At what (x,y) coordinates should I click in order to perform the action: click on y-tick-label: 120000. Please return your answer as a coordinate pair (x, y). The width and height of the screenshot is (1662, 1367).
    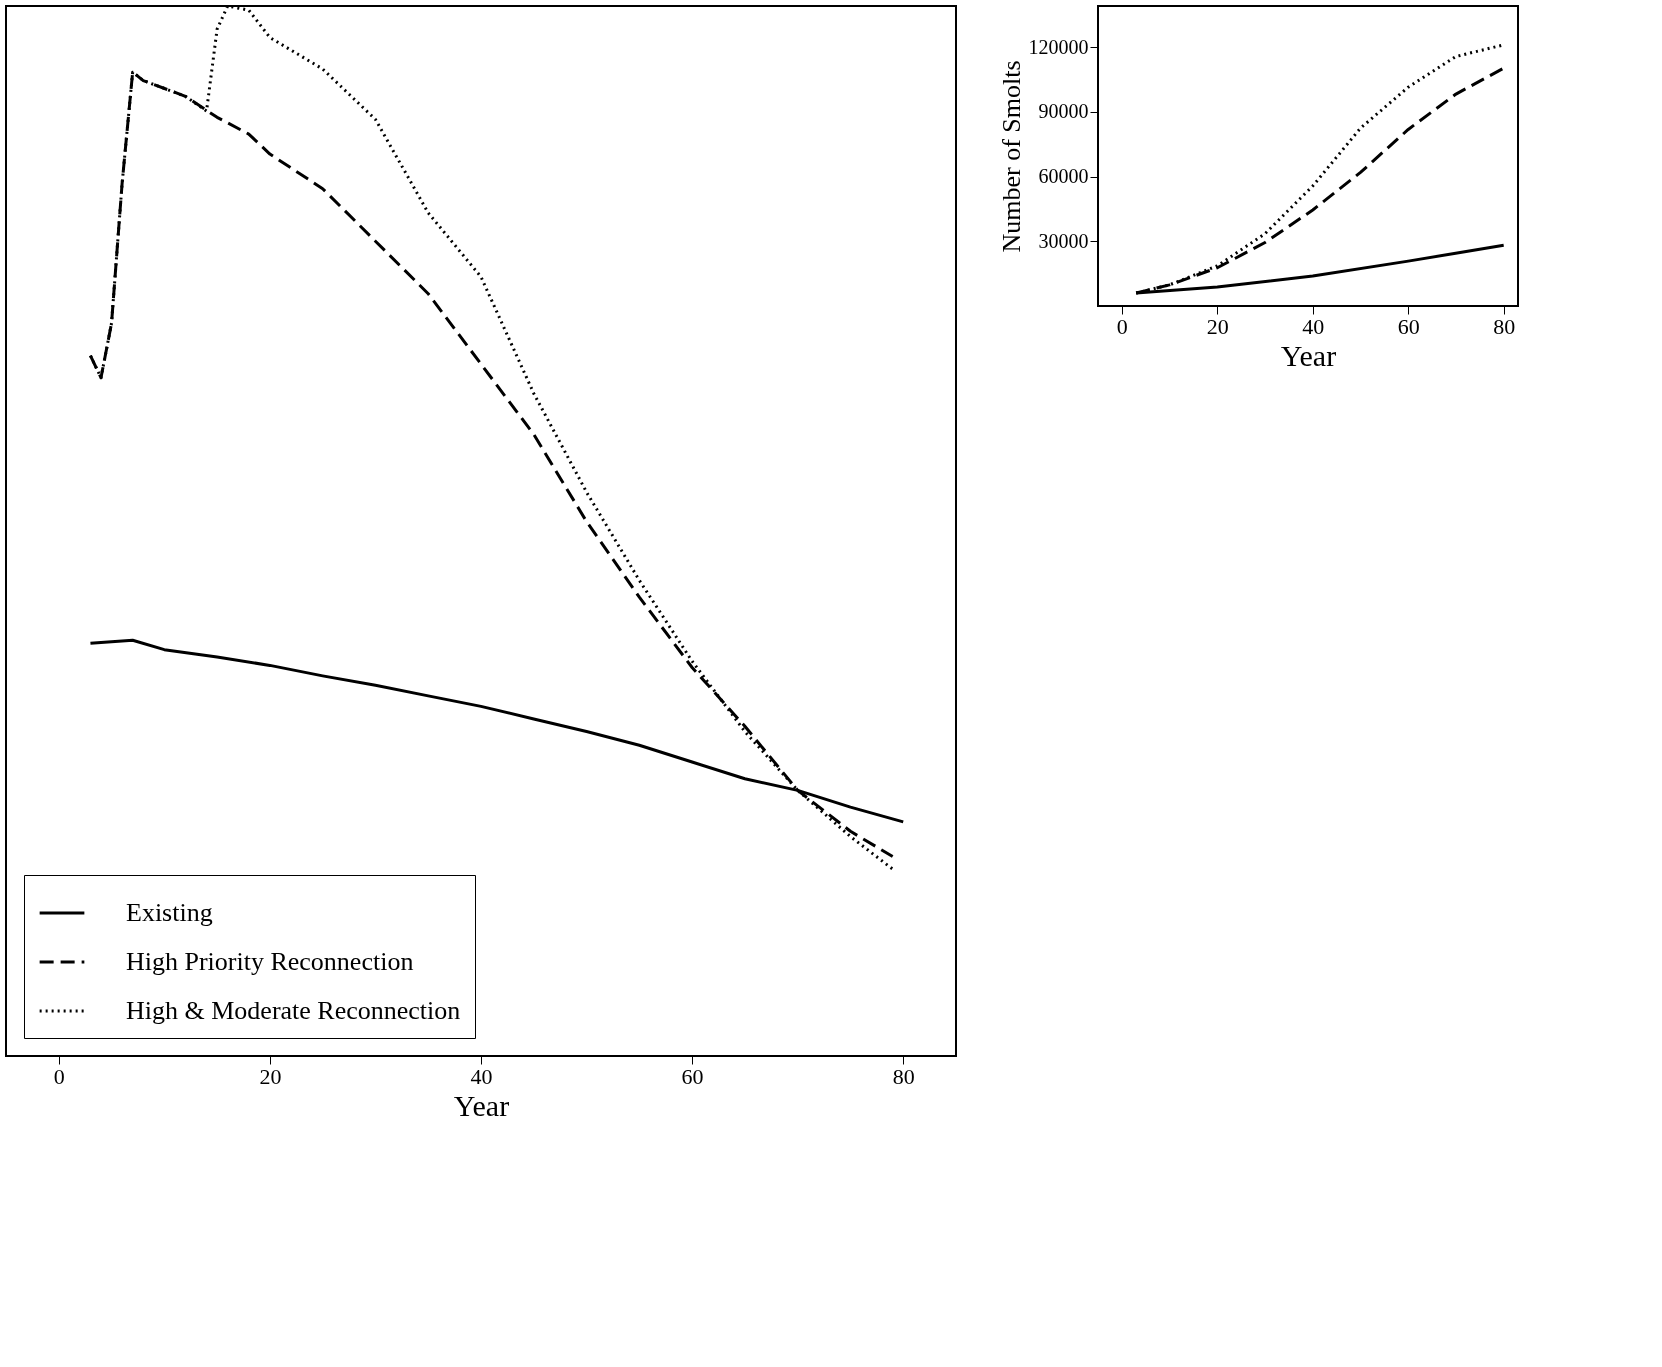
    Looking at the image, I should click on (1058, 46).